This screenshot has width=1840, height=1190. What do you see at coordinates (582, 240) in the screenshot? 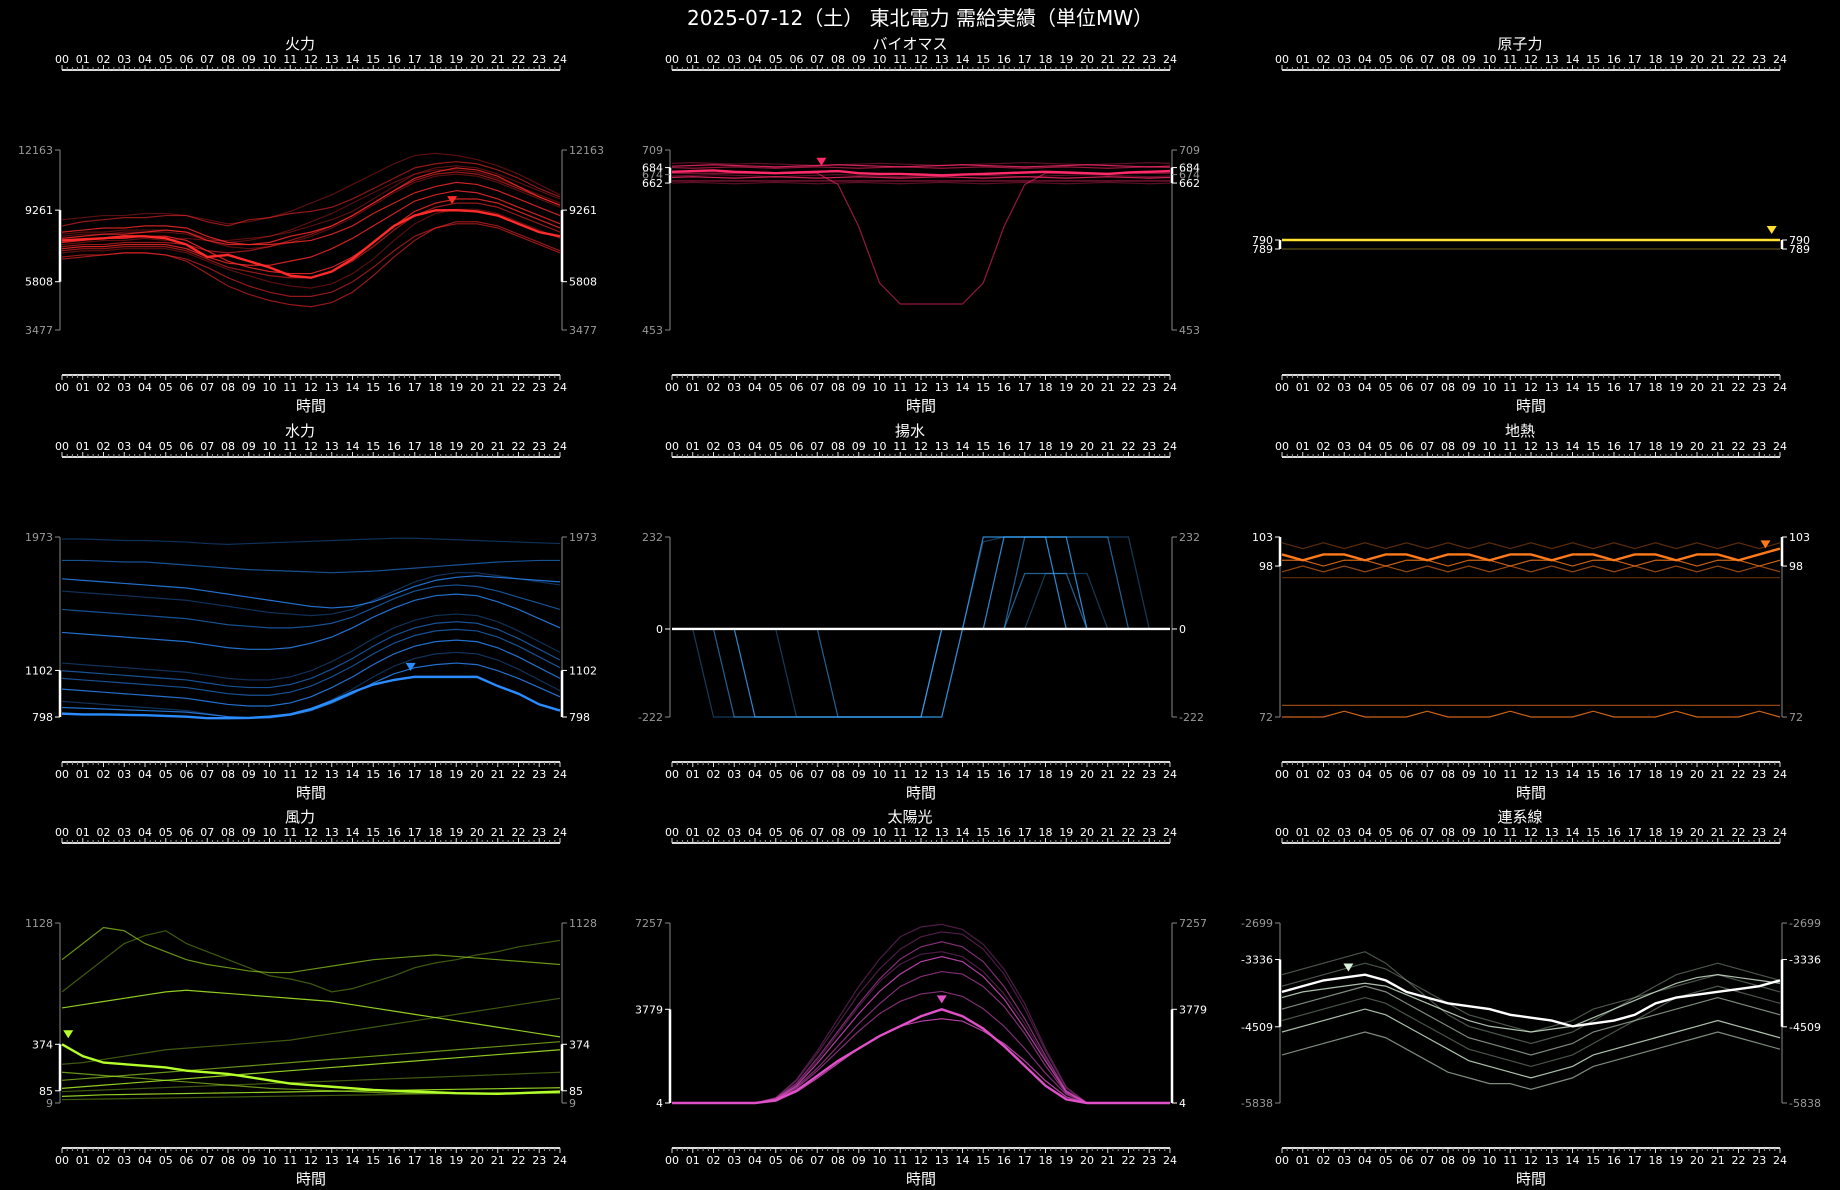
I see `right-value-axis: 3477 5808 9261 12163` at bounding box center [582, 240].